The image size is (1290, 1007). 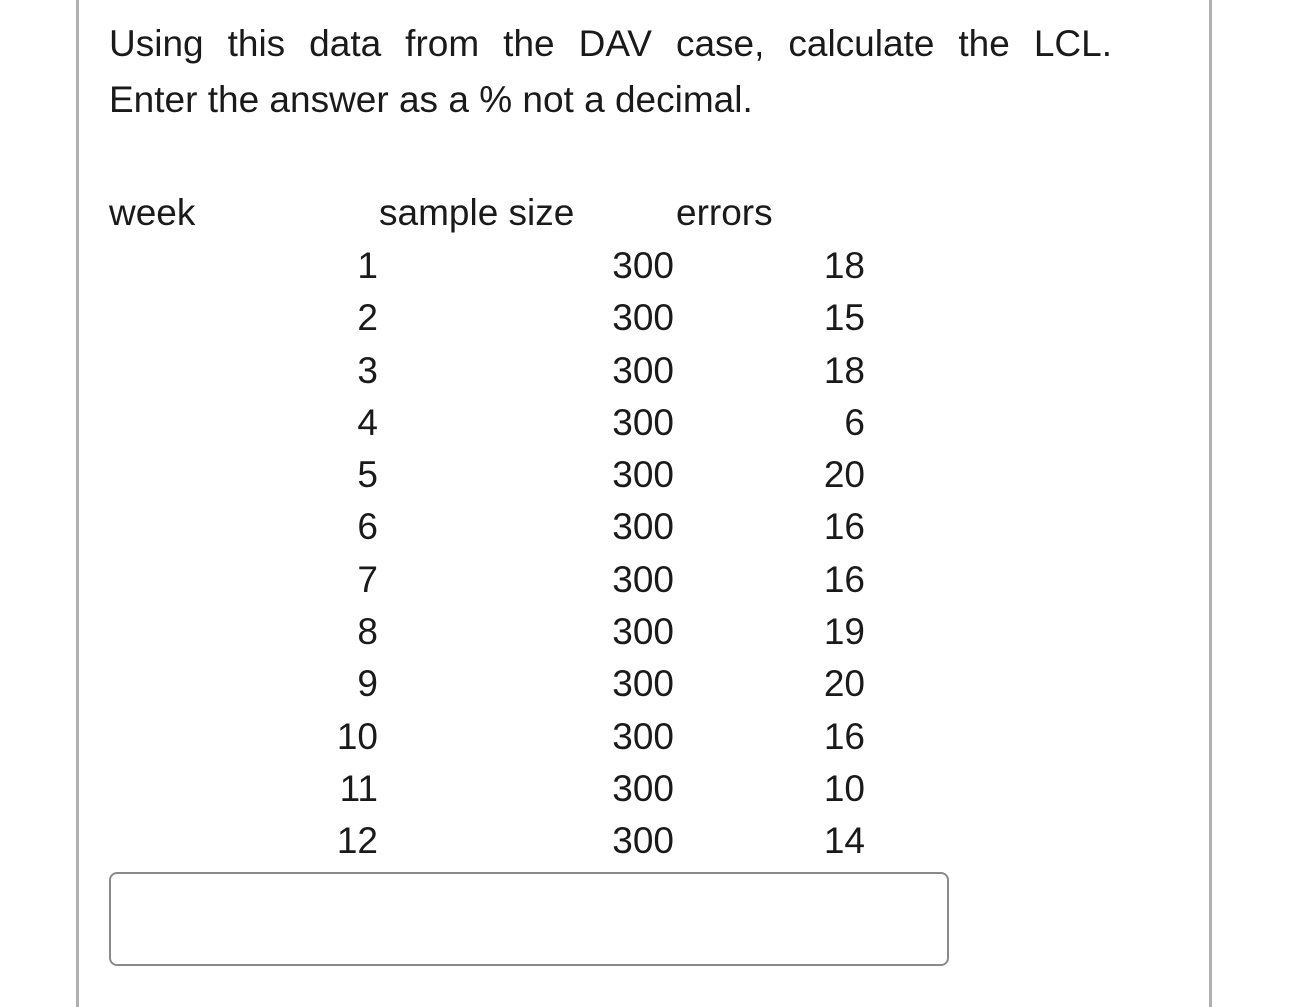 I want to click on cell-errors: 15, so click(x=844, y=318).